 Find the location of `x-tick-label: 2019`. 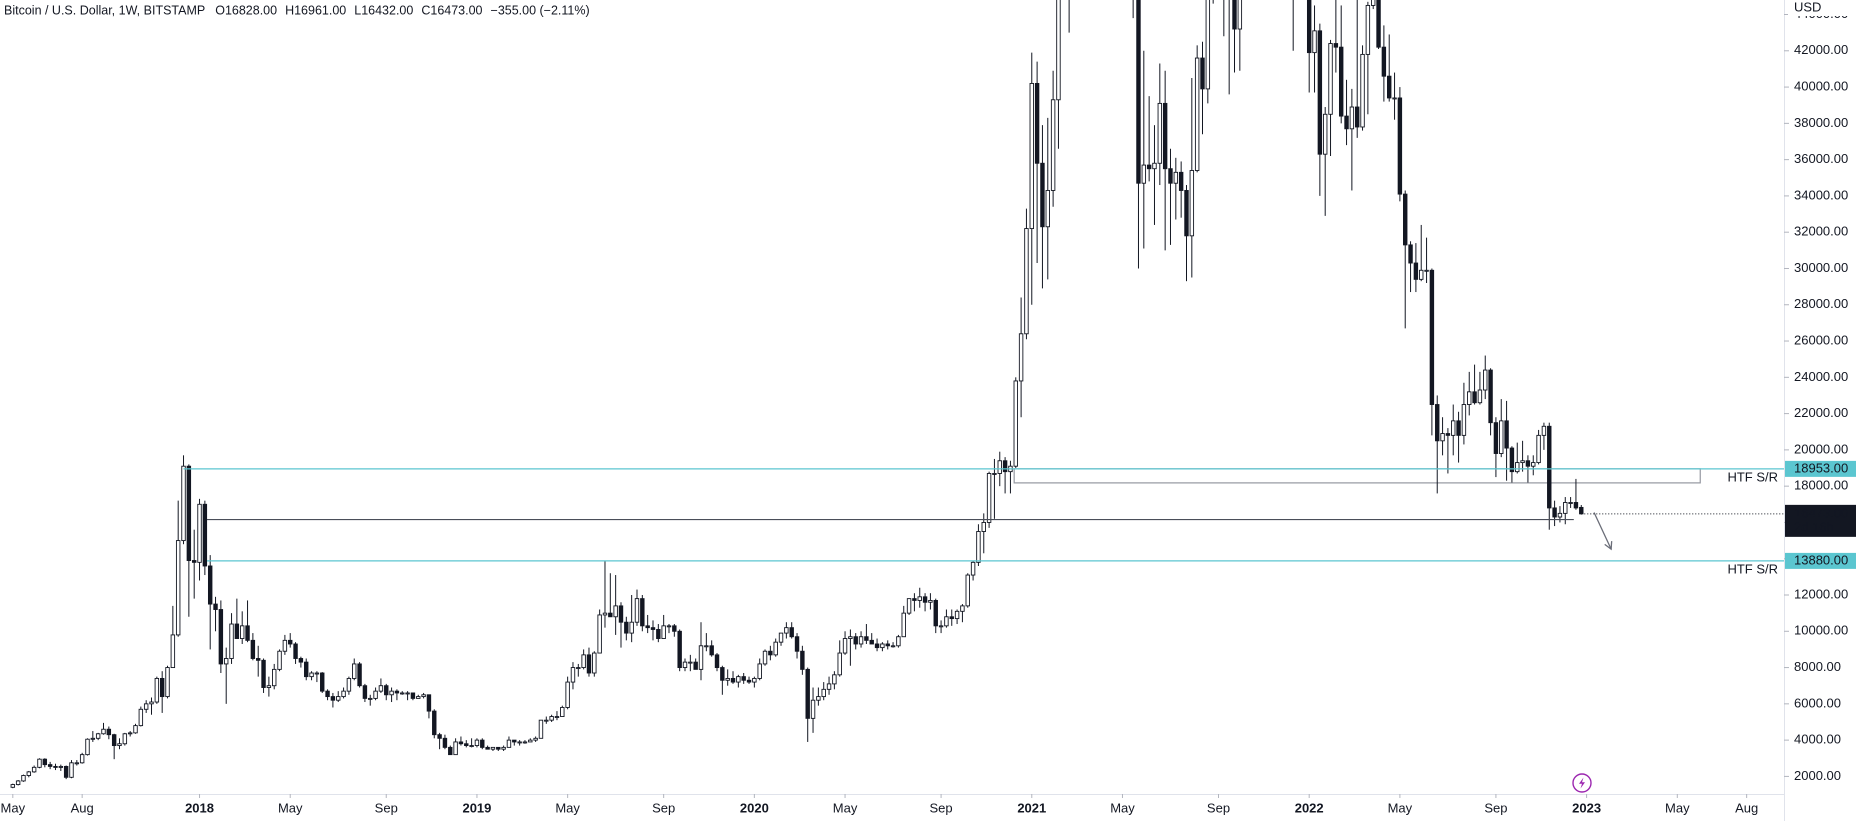

x-tick-label: 2019 is located at coordinates (476, 807).